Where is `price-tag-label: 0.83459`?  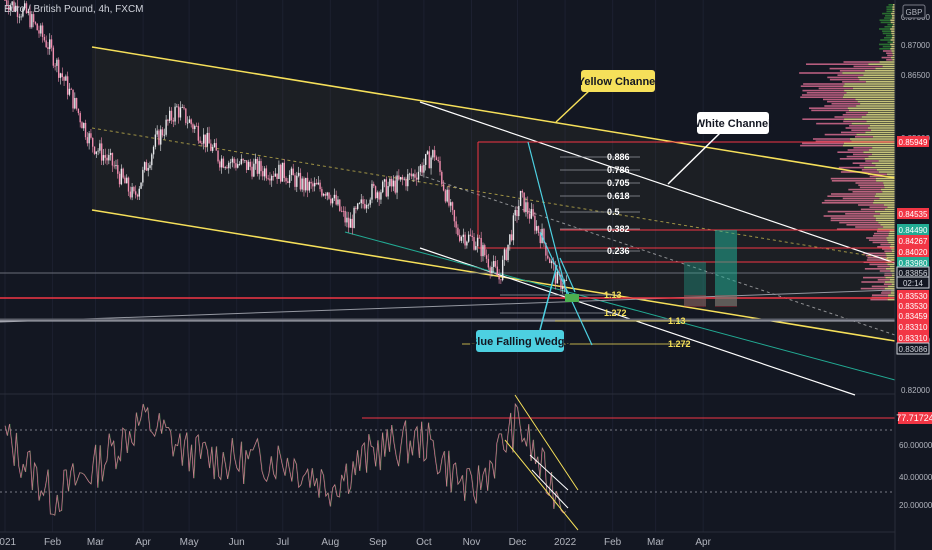
price-tag-label: 0.83459 is located at coordinates (913, 316).